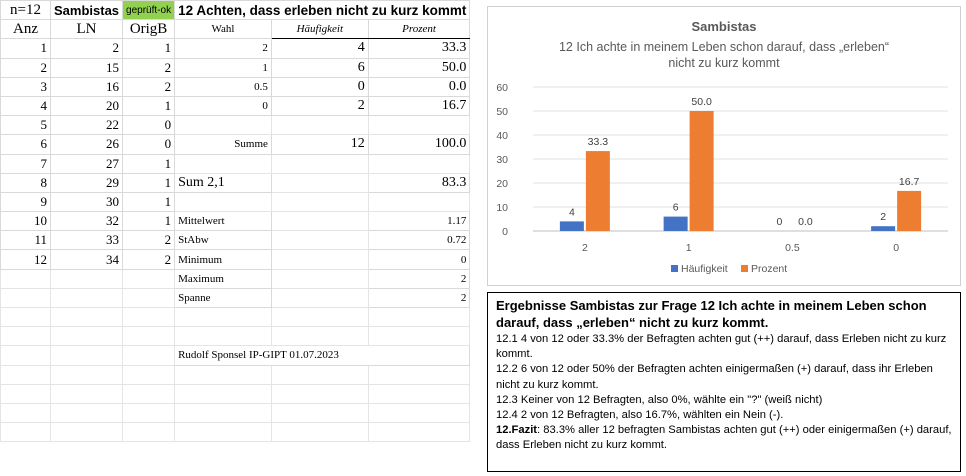  I want to click on cell-ln: 20, so click(86, 106).